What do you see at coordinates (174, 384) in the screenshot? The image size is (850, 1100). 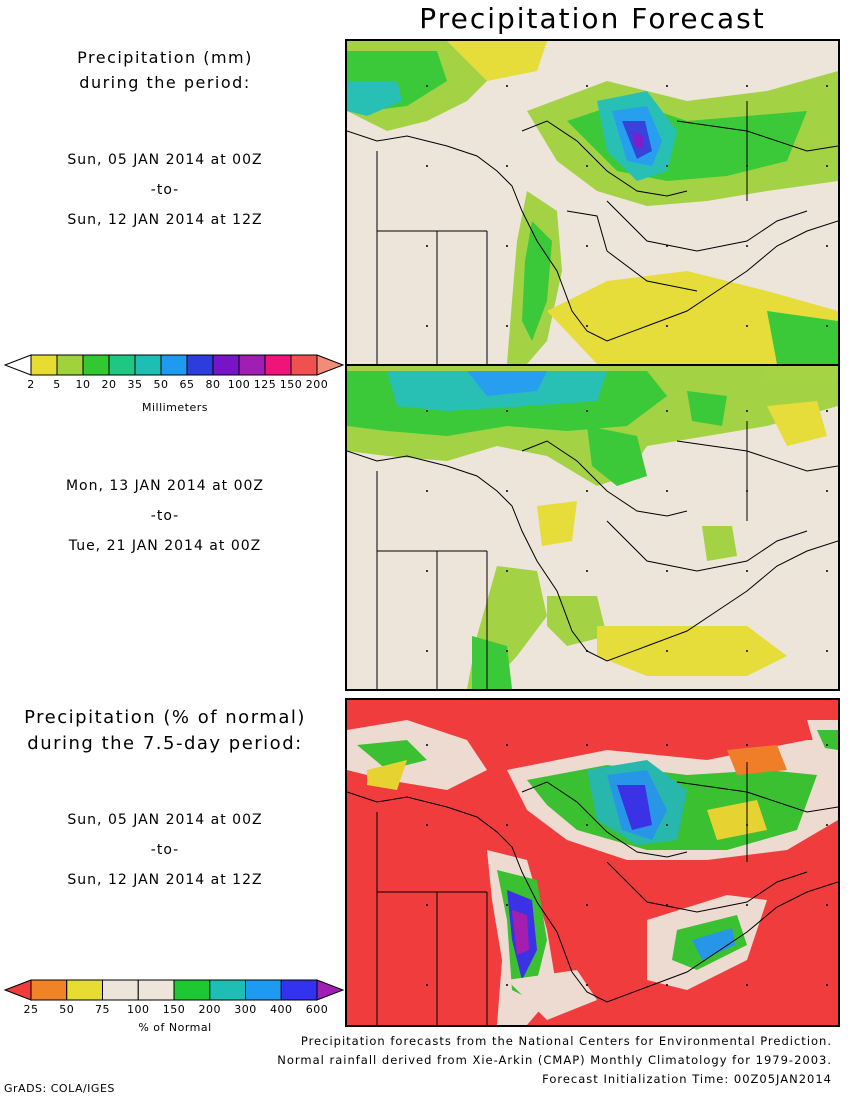 I see `colorbar-mm: 2 5 10 20 35 50 65 80 100 125 150 200 Millimeters` at bounding box center [174, 384].